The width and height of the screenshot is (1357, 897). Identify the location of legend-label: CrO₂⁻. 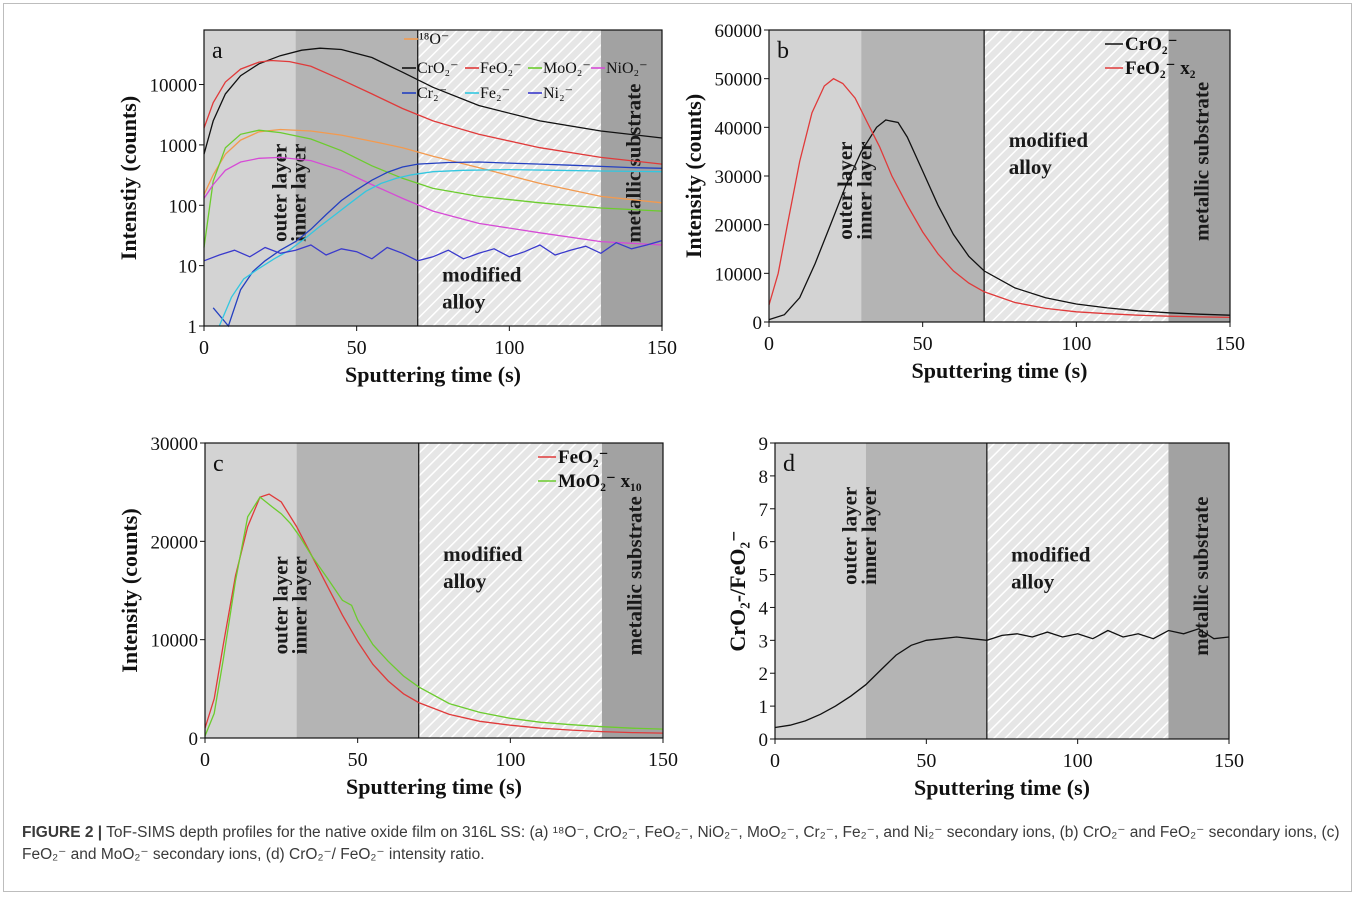
(438, 68).